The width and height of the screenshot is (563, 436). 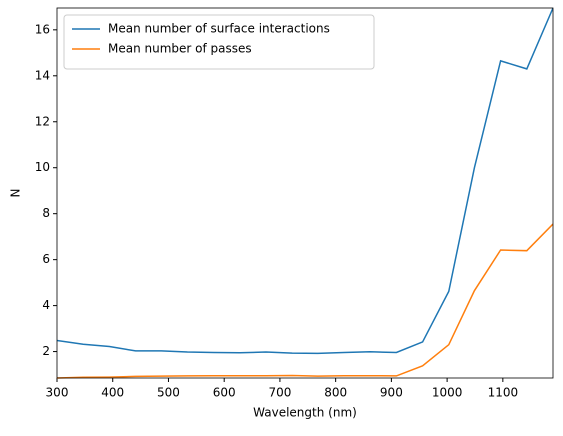 I want to click on x-tick-label: 500, so click(x=168, y=393).